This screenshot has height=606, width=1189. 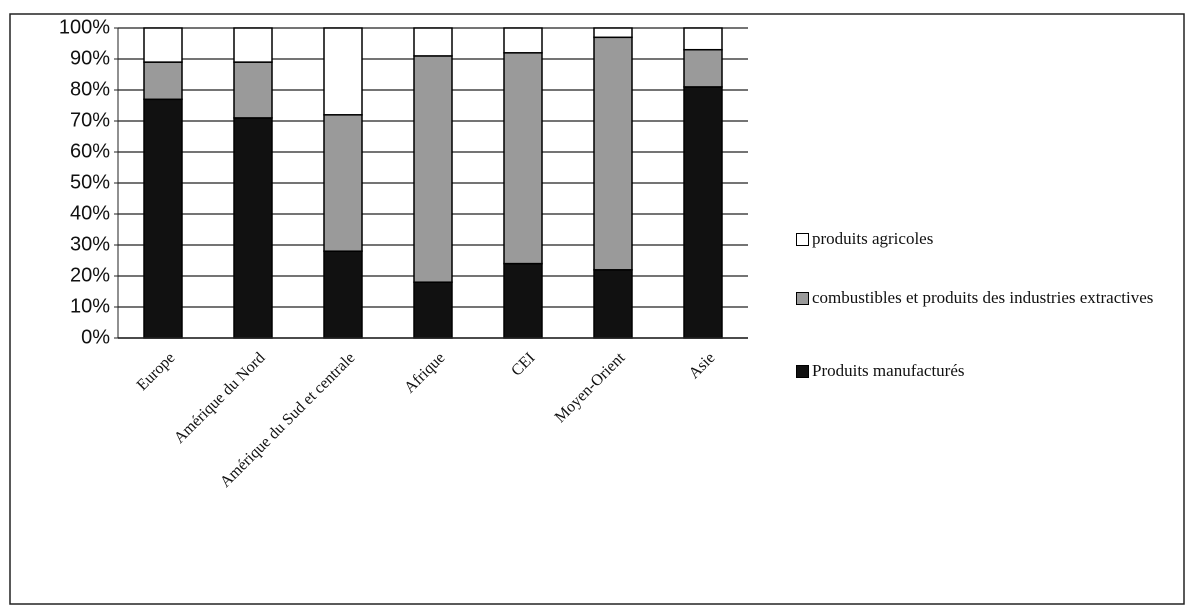 I want to click on x-tick-label: Moyen-Orient, so click(x=590, y=387).